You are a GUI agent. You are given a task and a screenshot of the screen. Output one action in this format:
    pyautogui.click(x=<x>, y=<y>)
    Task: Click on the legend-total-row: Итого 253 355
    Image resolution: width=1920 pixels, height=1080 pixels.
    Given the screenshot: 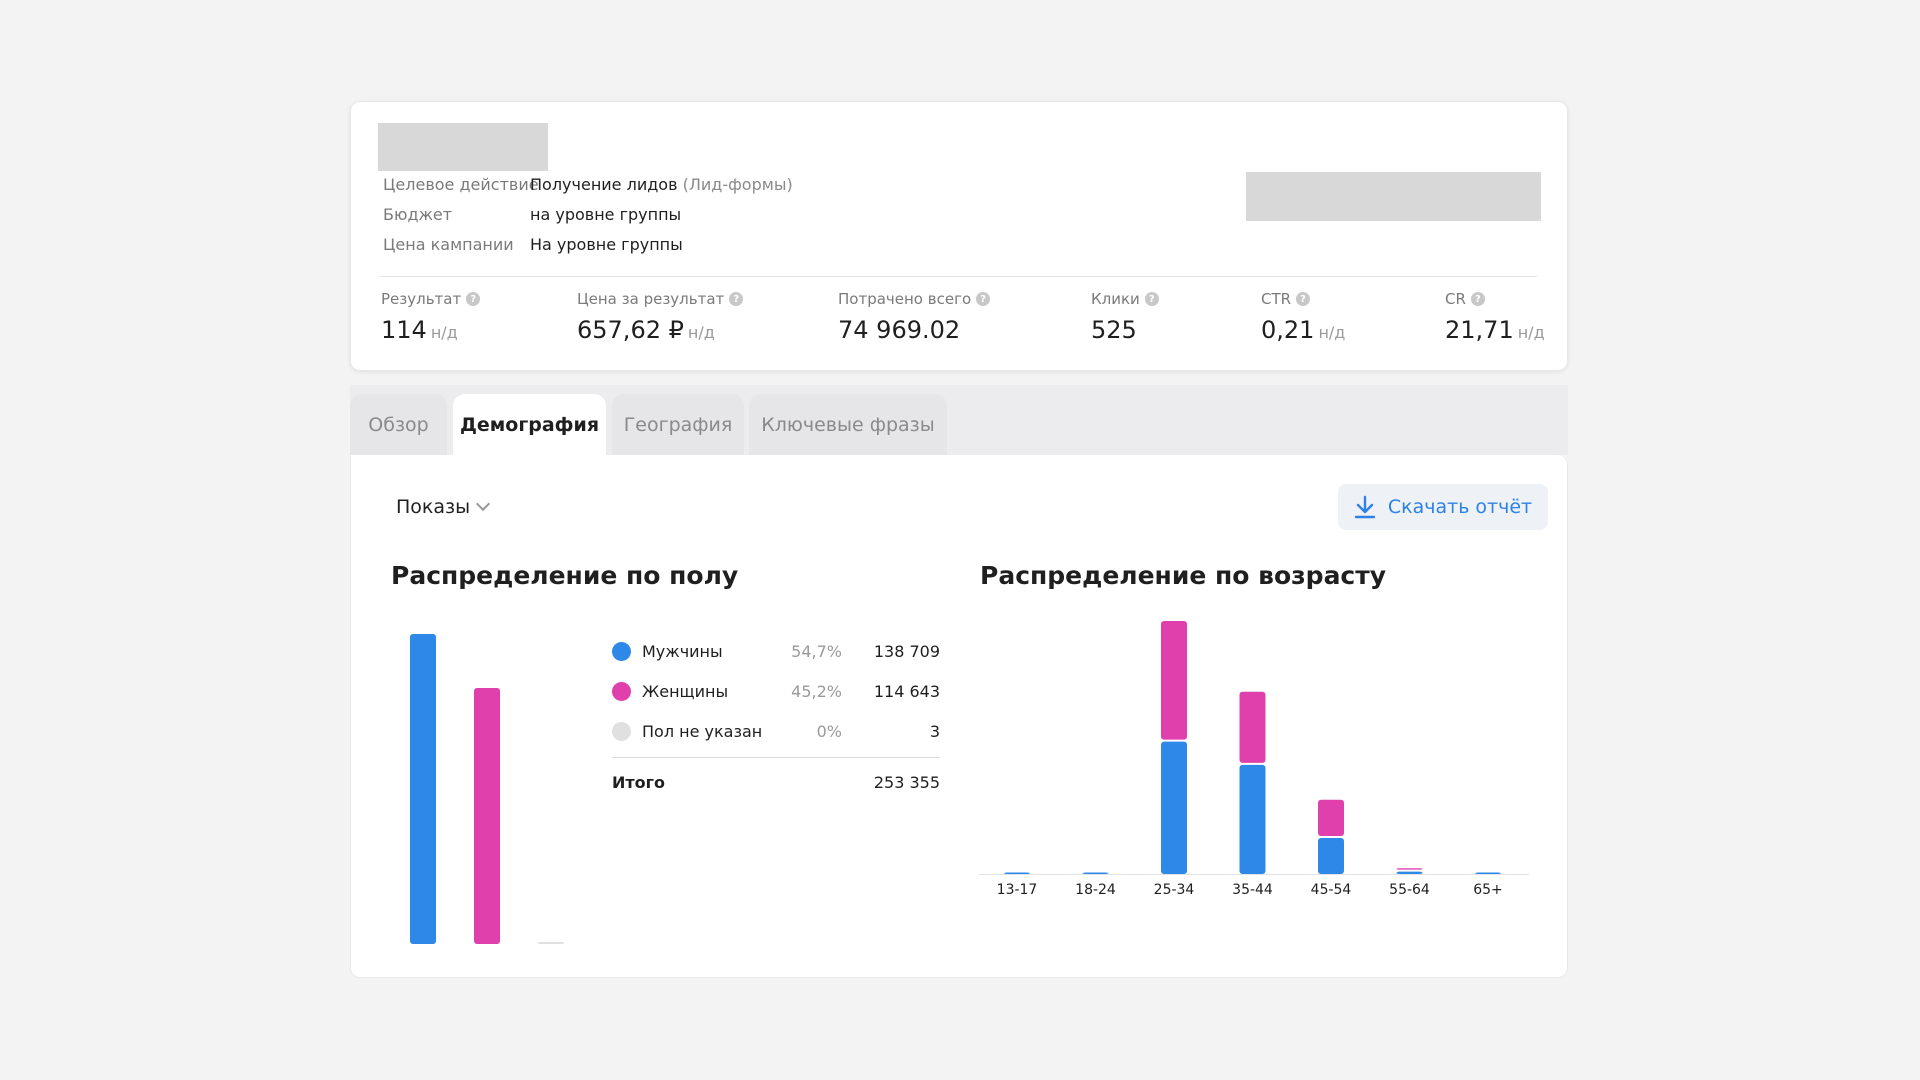 What is the action you would take?
    pyautogui.click(x=776, y=782)
    